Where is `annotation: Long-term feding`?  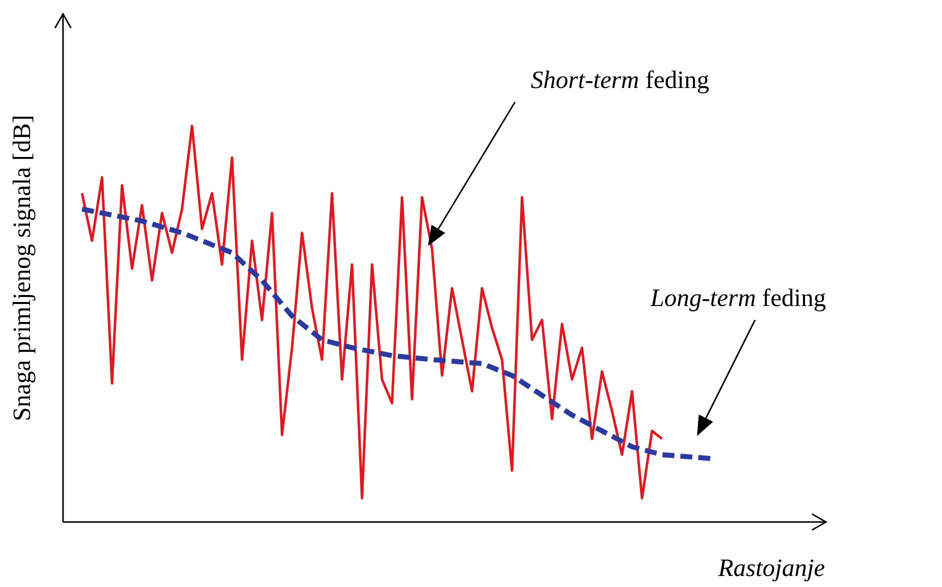 annotation: Long-term feding is located at coordinates (737, 298).